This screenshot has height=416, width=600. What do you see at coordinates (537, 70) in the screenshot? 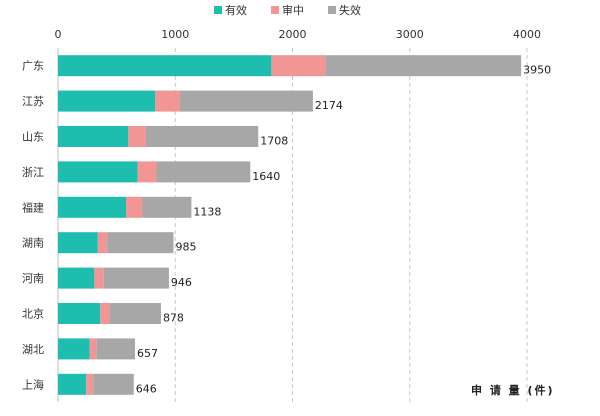
I see `total-label: 3950` at bounding box center [537, 70].